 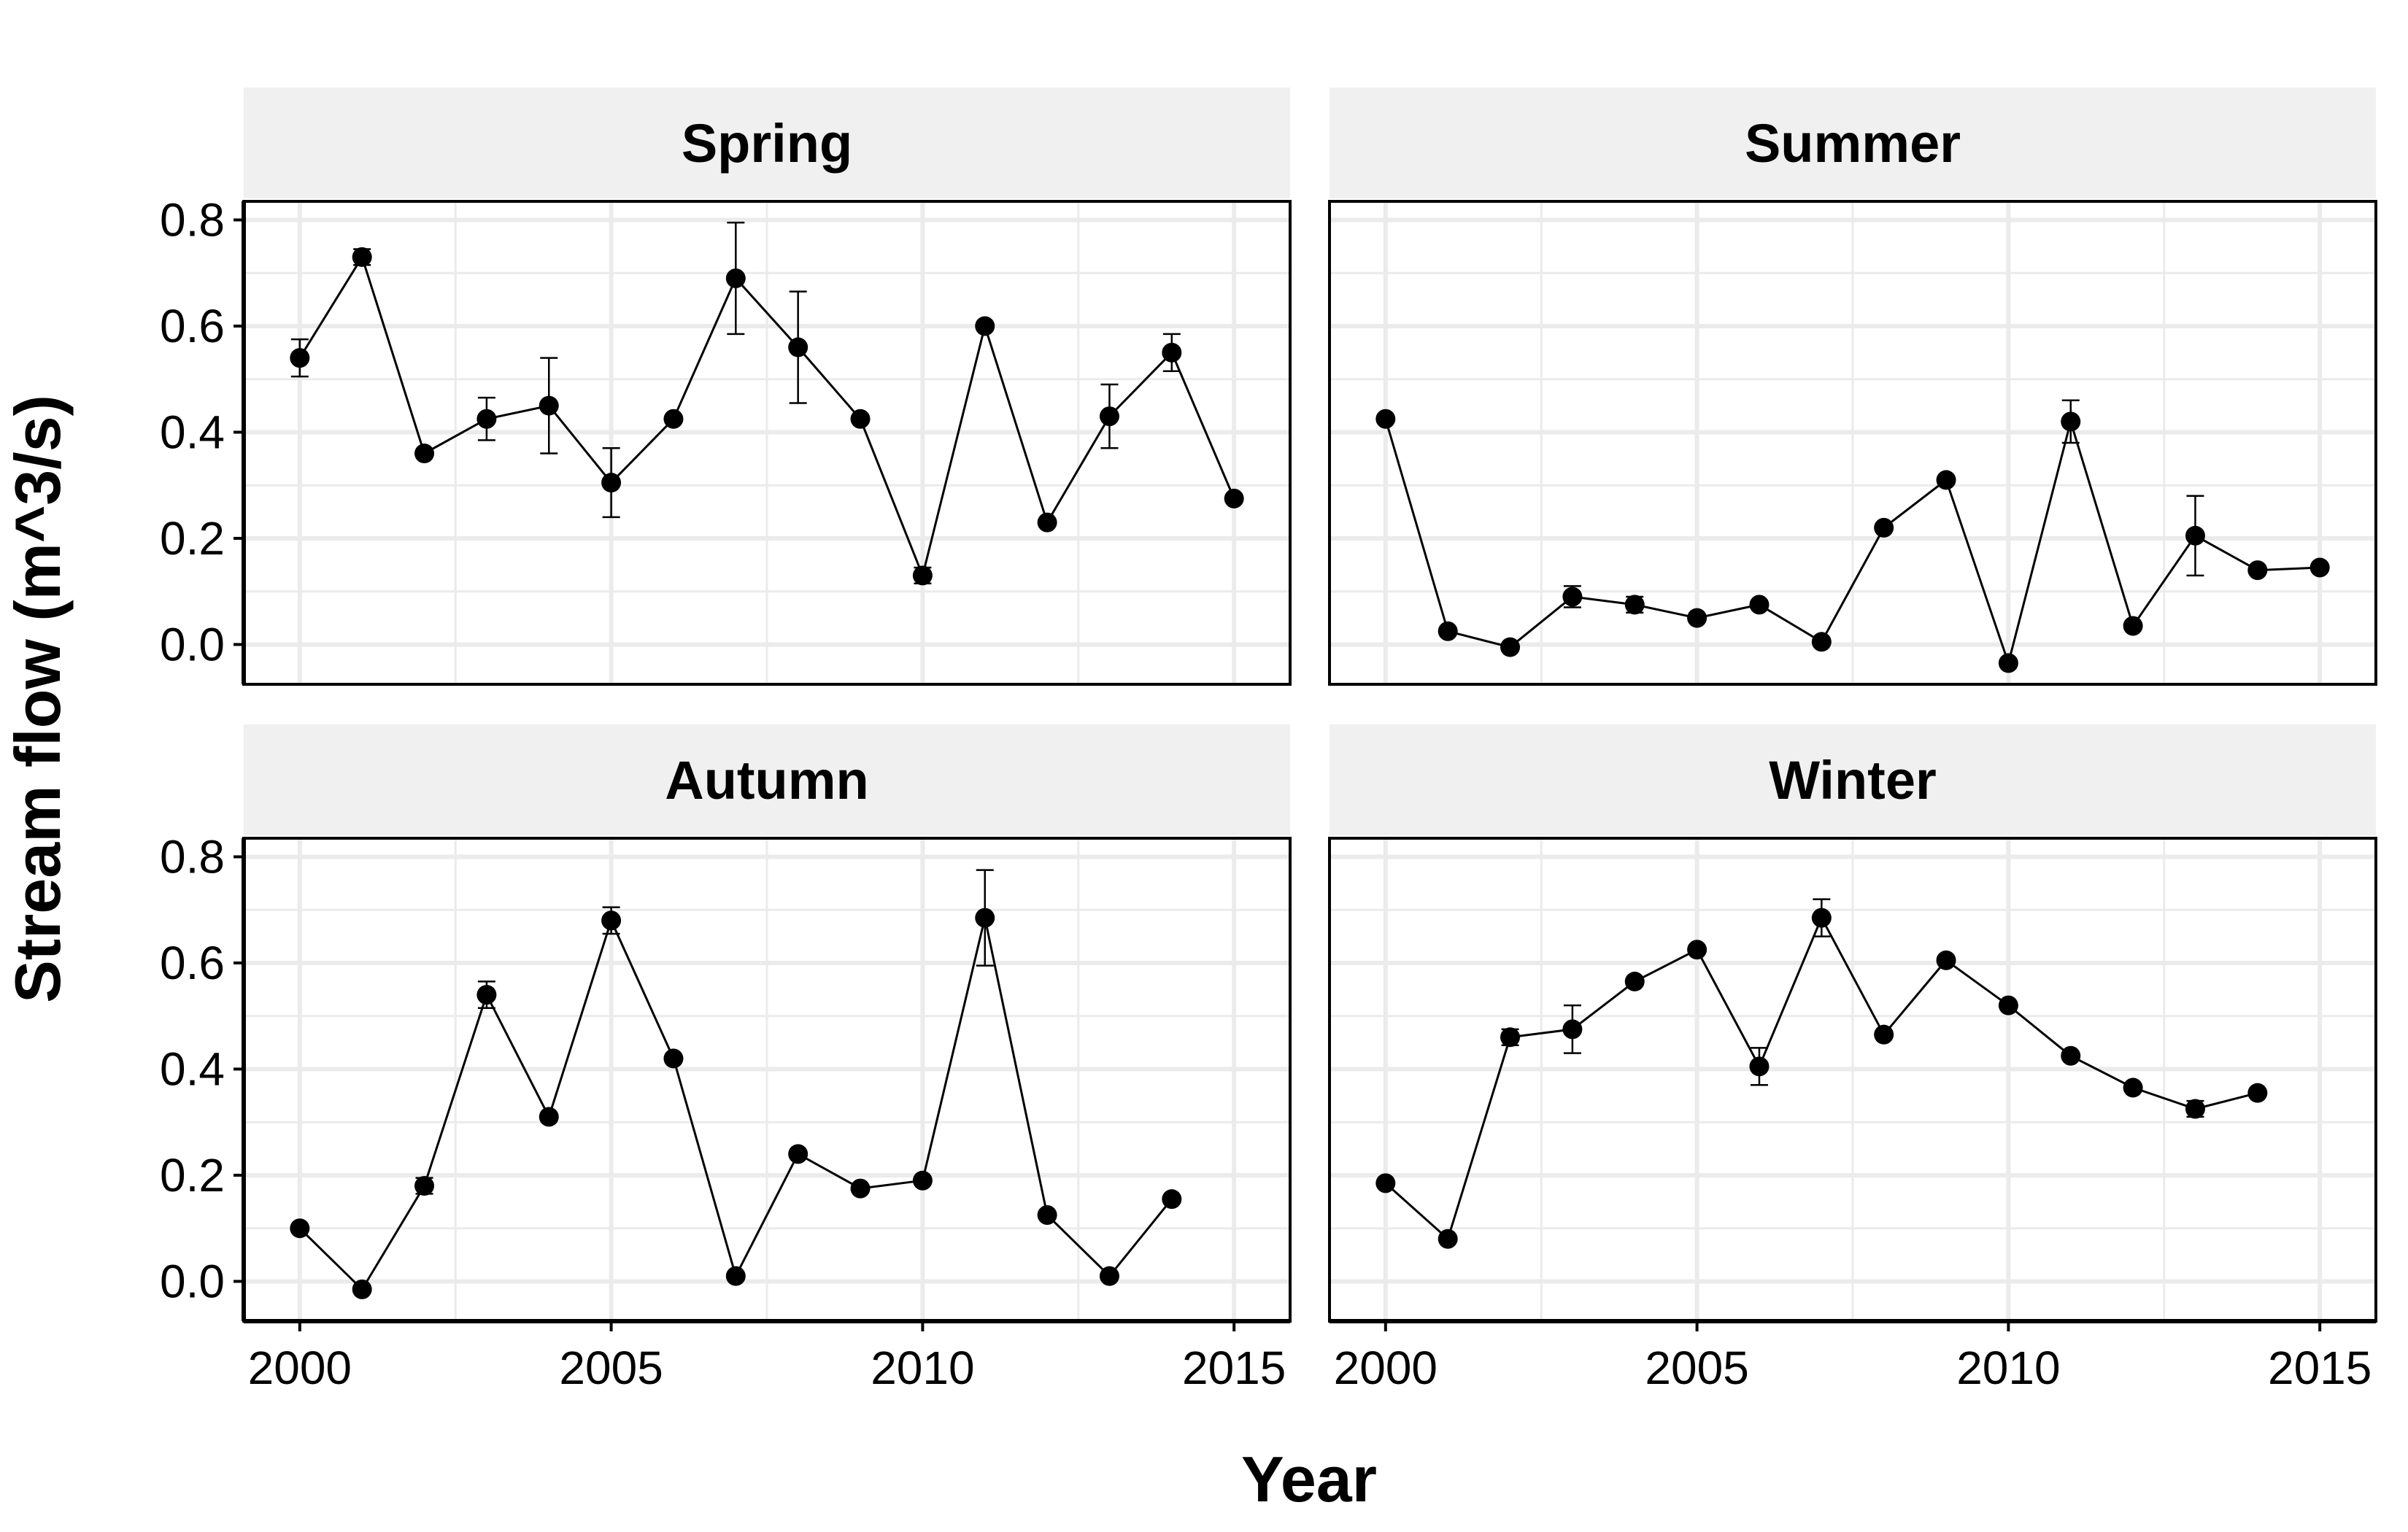 I want to click on strip-label-autumn: Autumn, so click(x=767, y=781).